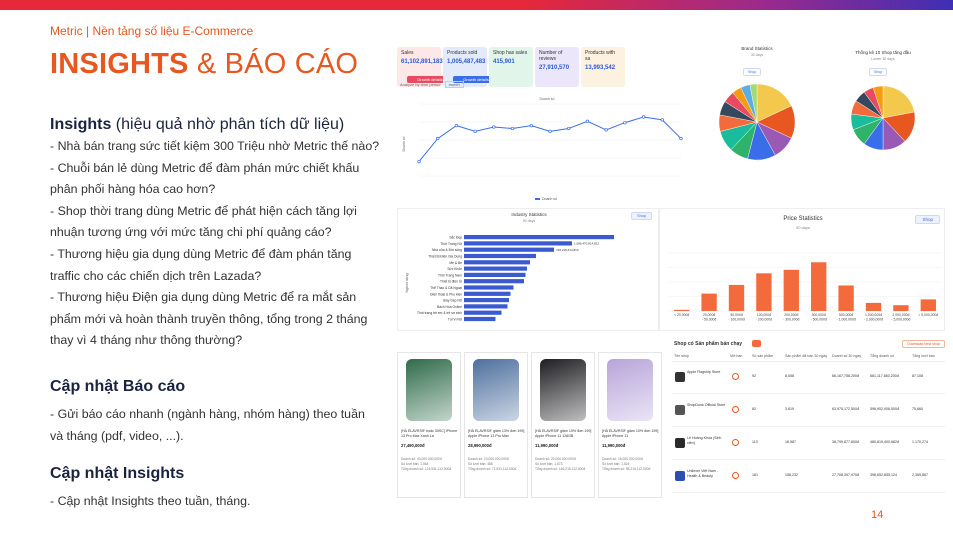 Image resolution: width=953 pixels, height=535 pixels. Describe the element at coordinates (923, 344) in the screenshot. I see `download-best-shop-button: Download best shop` at that location.